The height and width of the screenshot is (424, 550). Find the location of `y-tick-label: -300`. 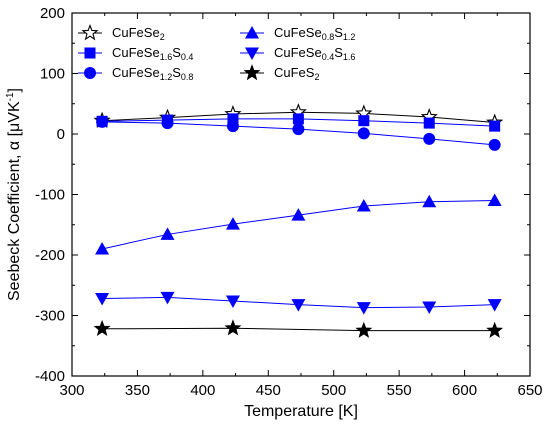

y-tick-label: -300 is located at coordinates (50, 316).